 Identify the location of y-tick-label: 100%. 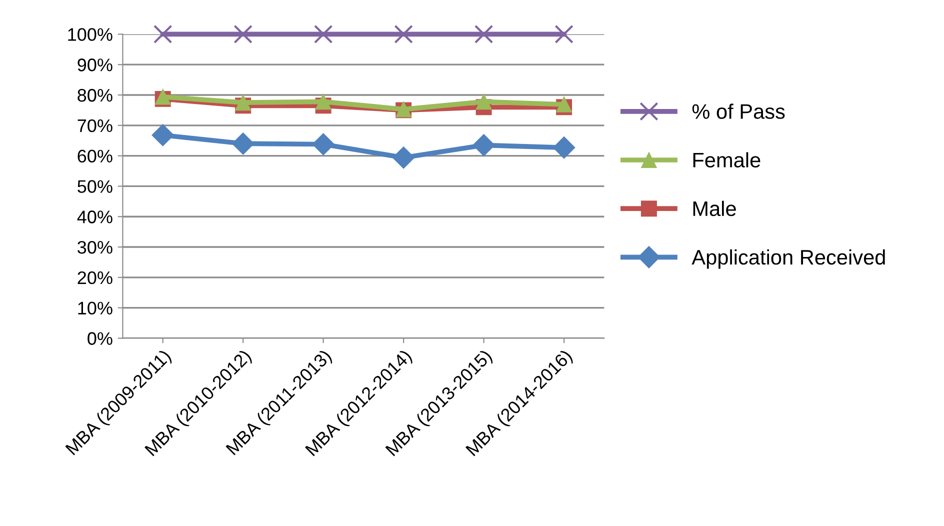
(90, 34).